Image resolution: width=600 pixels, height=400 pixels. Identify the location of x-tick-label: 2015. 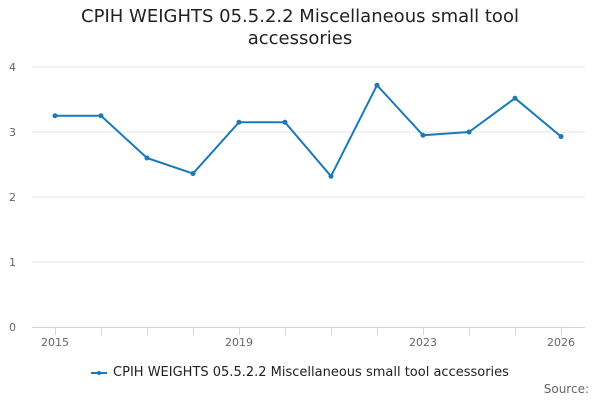
(55, 342).